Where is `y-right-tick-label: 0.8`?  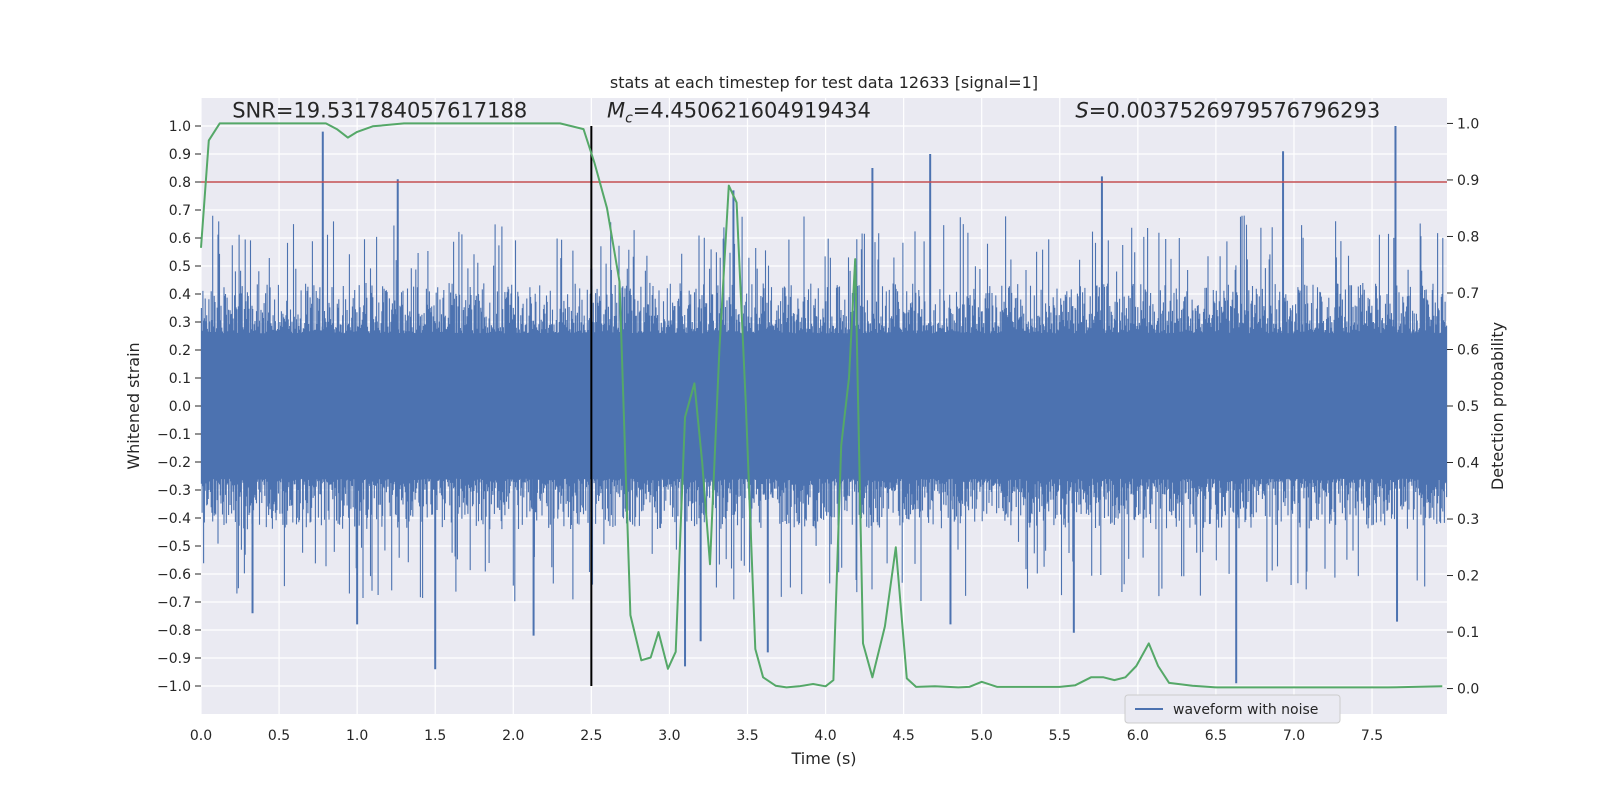 y-right-tick-label: 0.8 is located at coordinates (1468, 237).